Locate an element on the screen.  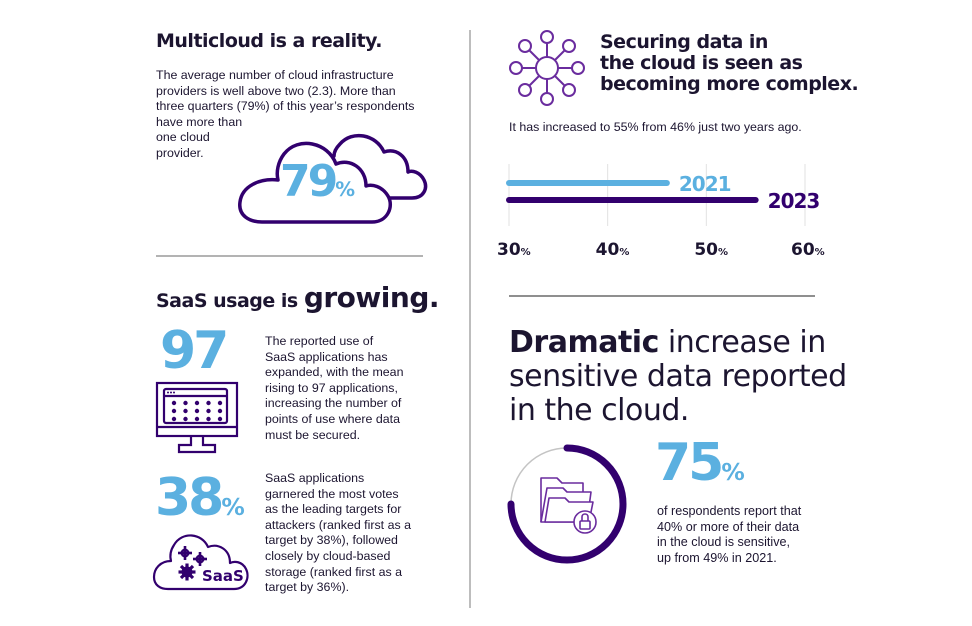
gear-icon is located at coordinates (192, 563).